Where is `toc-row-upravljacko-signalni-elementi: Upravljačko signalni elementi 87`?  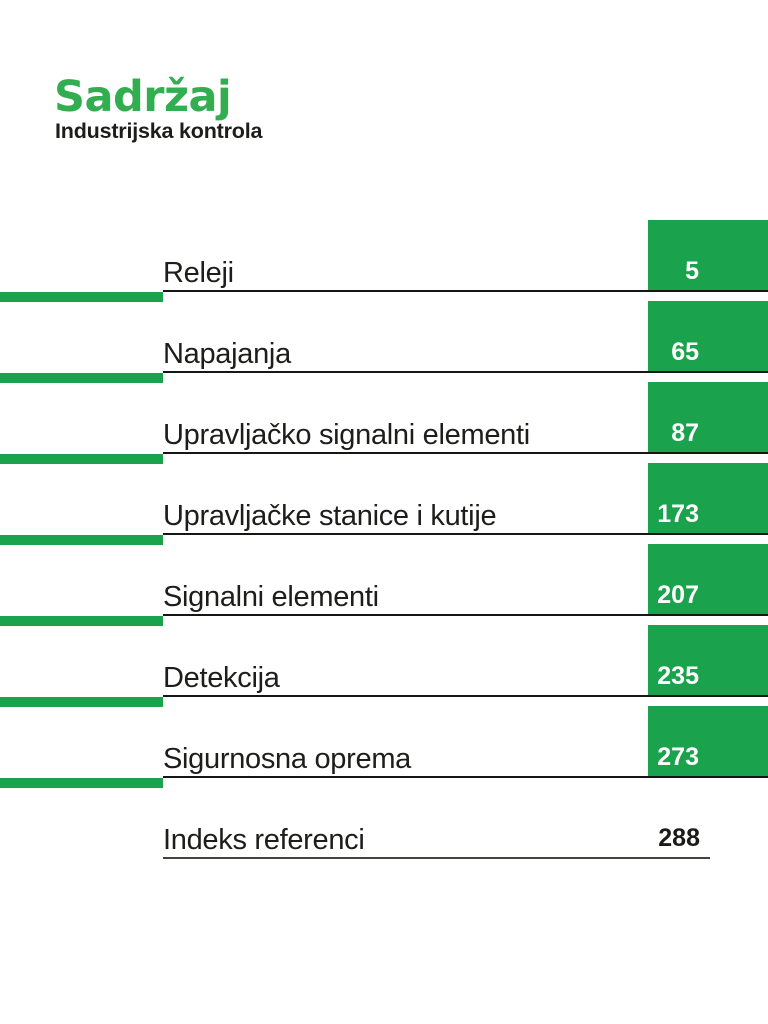 toc-row-upravljacko-signalni-elementi: Upravljačko signalni elementi 87 is located at coordinates (384, 423).